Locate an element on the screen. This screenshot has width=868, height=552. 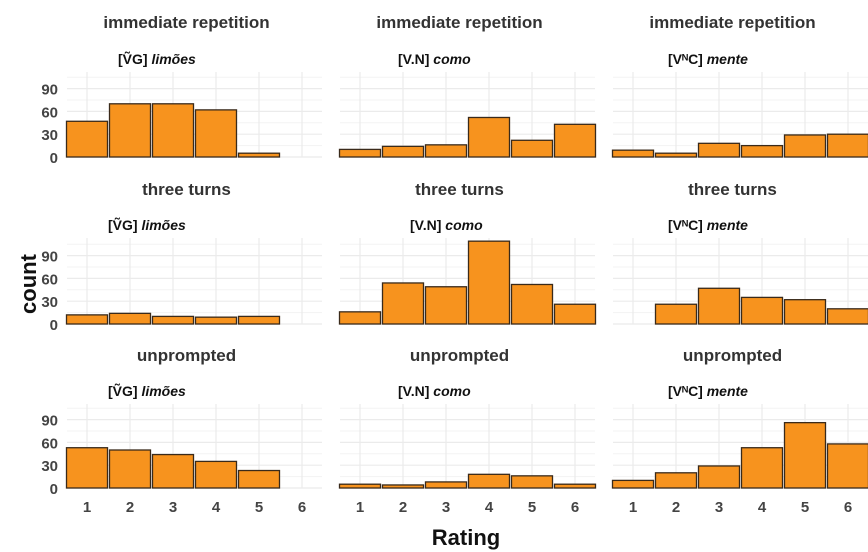
panel-unprompted-como: unprompted [V.N] como is located at coordinates (467, 417).